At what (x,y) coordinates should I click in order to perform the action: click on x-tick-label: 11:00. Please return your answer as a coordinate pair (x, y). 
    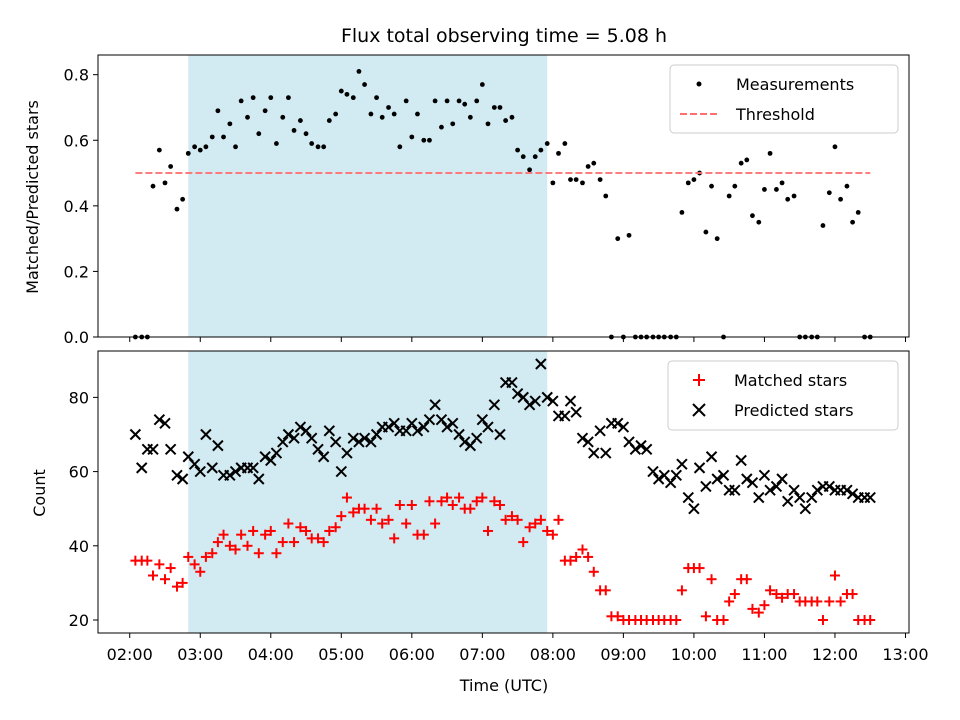
    Looking at the image, I should click on (764, 654).